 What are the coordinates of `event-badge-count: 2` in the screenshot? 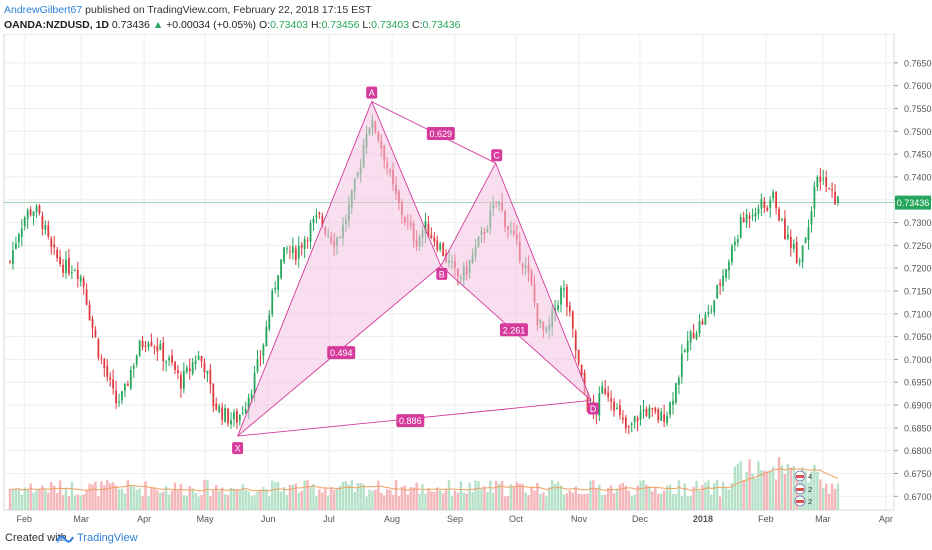 It's located at (810, 489).